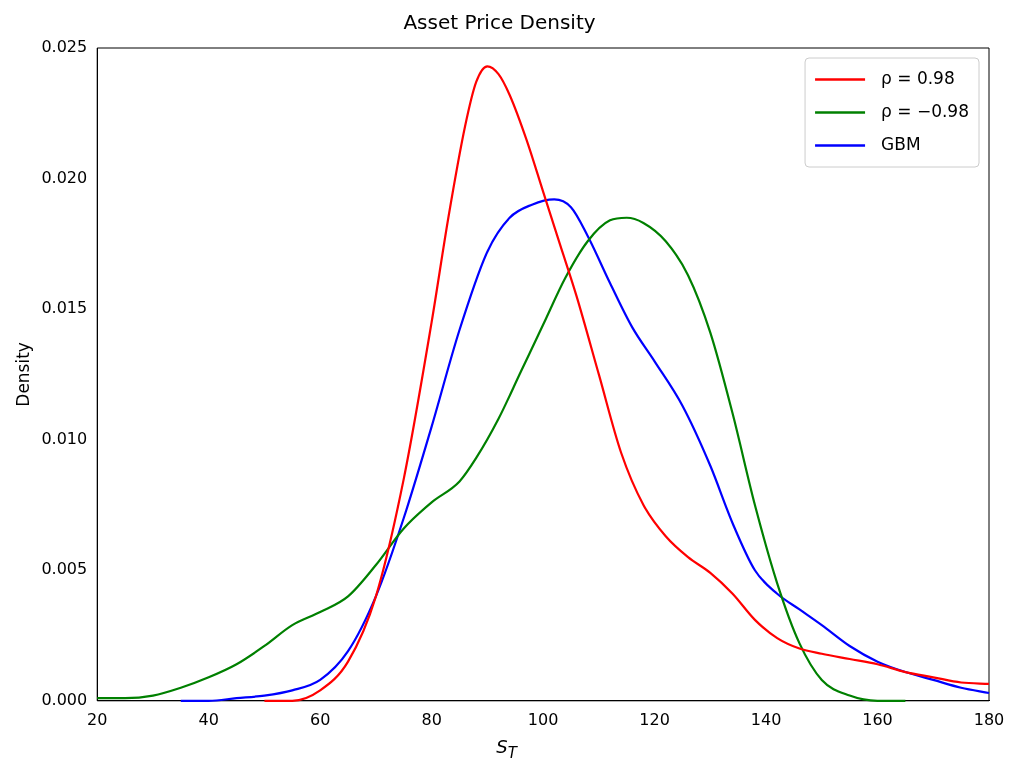 Image resolution: width=1013 pixels, height=769 pixels. I want to click on y-tick-label: 0.025, so click(64, 47).